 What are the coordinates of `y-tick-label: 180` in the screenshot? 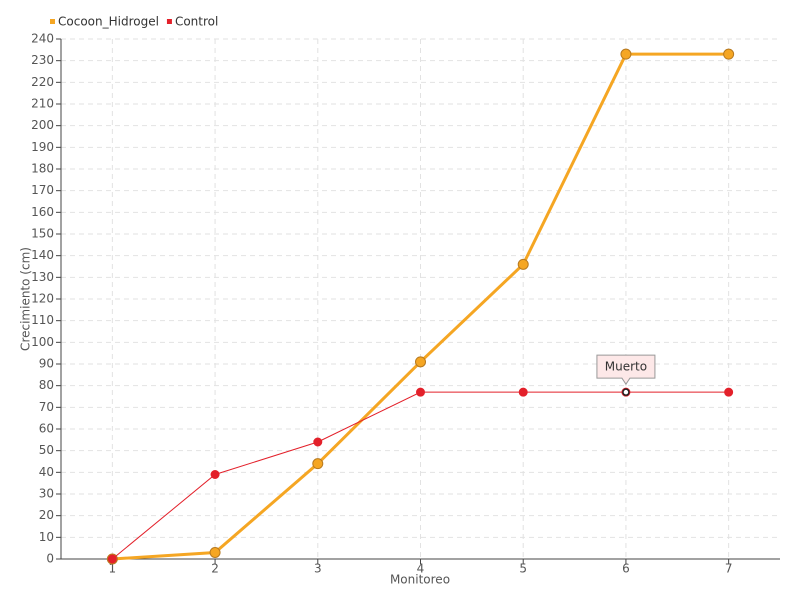 It's located at (42, 169).